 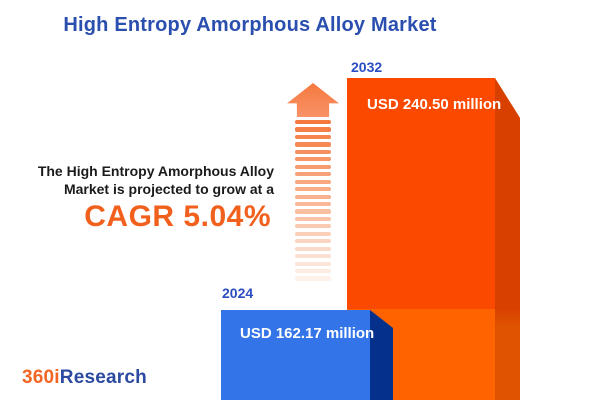 What do you see at coordinates (507, 239) in the screenshot?
I see `bar-2032-side-face` at bounding box center [507, 239].